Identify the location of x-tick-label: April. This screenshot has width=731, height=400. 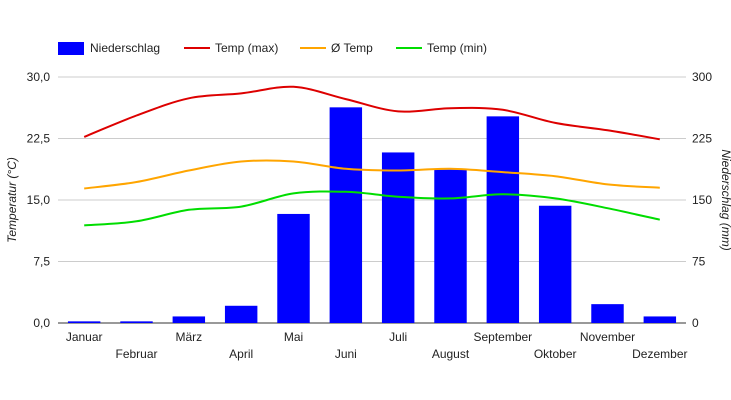
(241, 354).